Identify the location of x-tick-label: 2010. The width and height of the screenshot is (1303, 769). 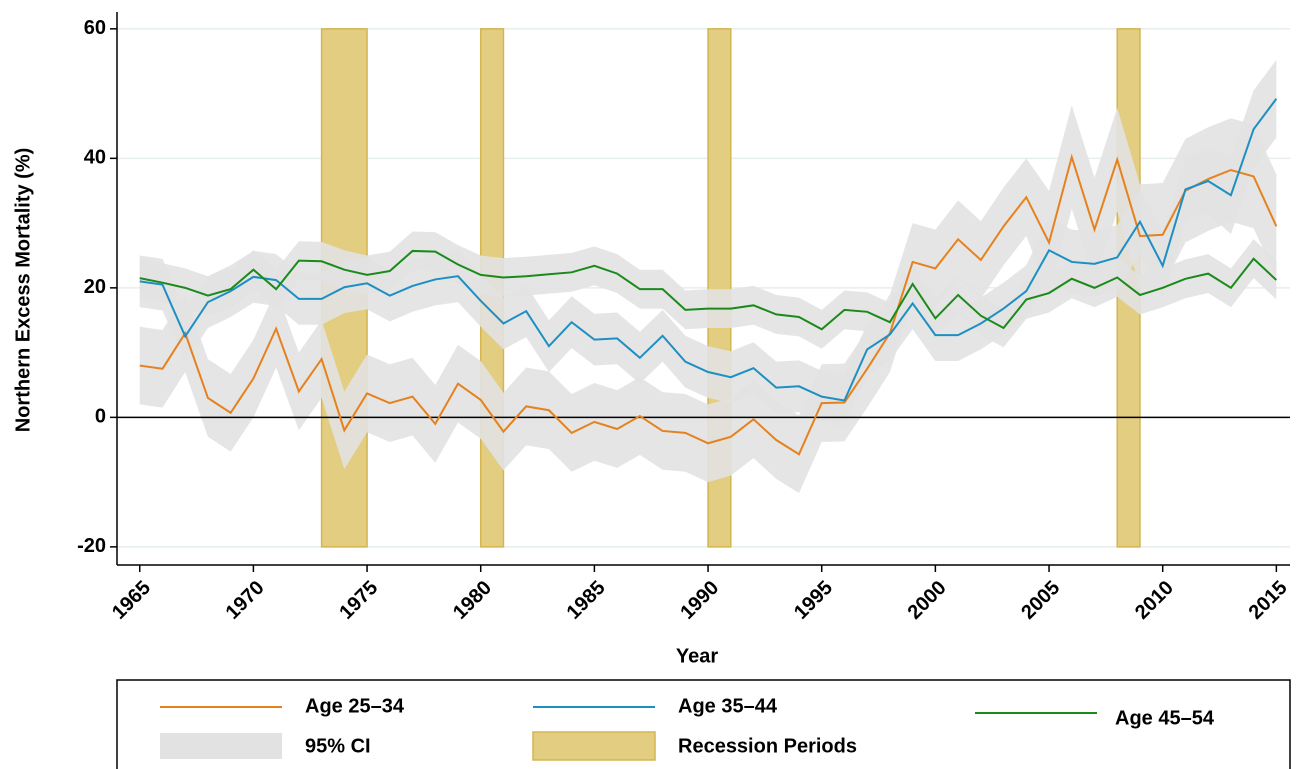
(1154, 600).